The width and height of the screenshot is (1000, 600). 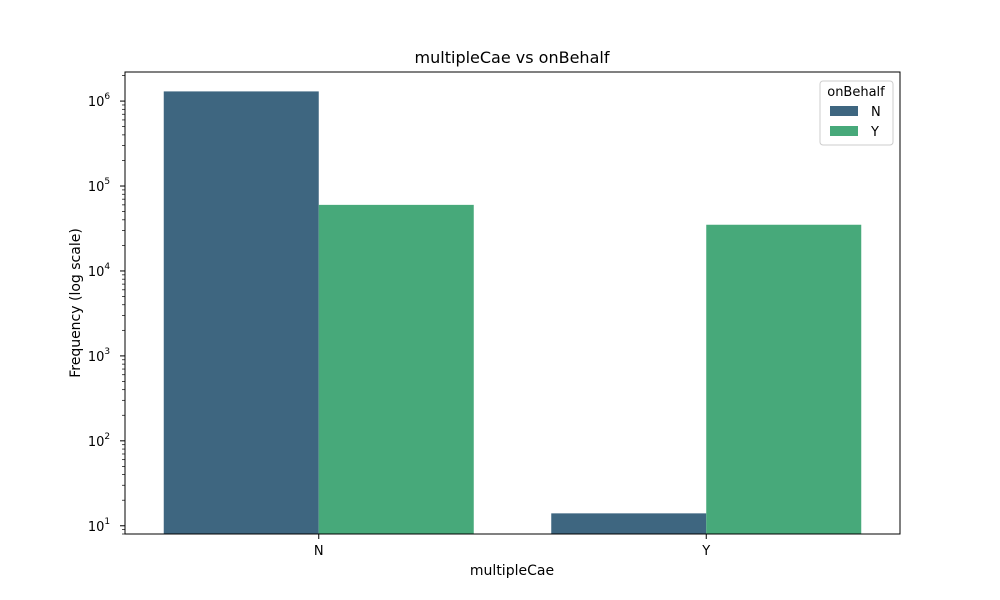 I want to click on y-axis-label: Frequency (log scale), so click(x=76, y=303).